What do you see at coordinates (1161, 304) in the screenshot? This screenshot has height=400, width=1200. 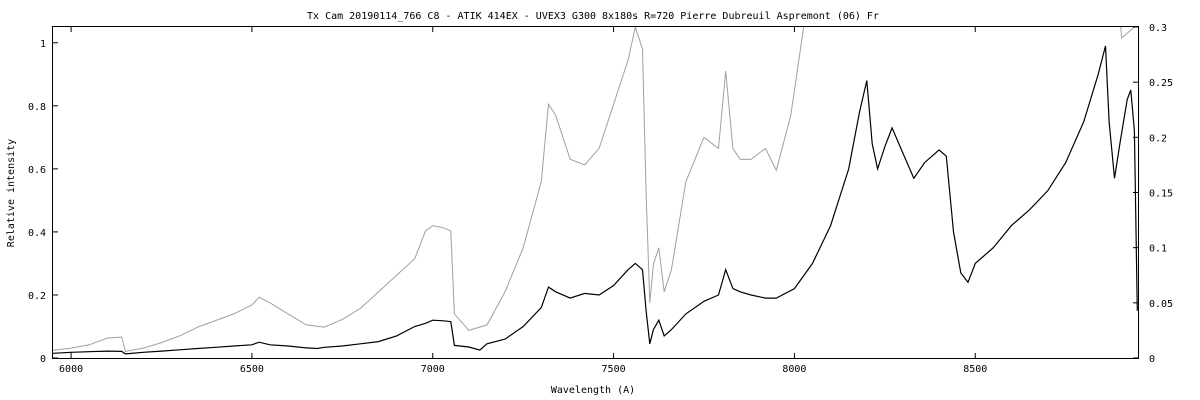 I see `y2-tick-label: 0.05` at bounding box center [1161, 304].